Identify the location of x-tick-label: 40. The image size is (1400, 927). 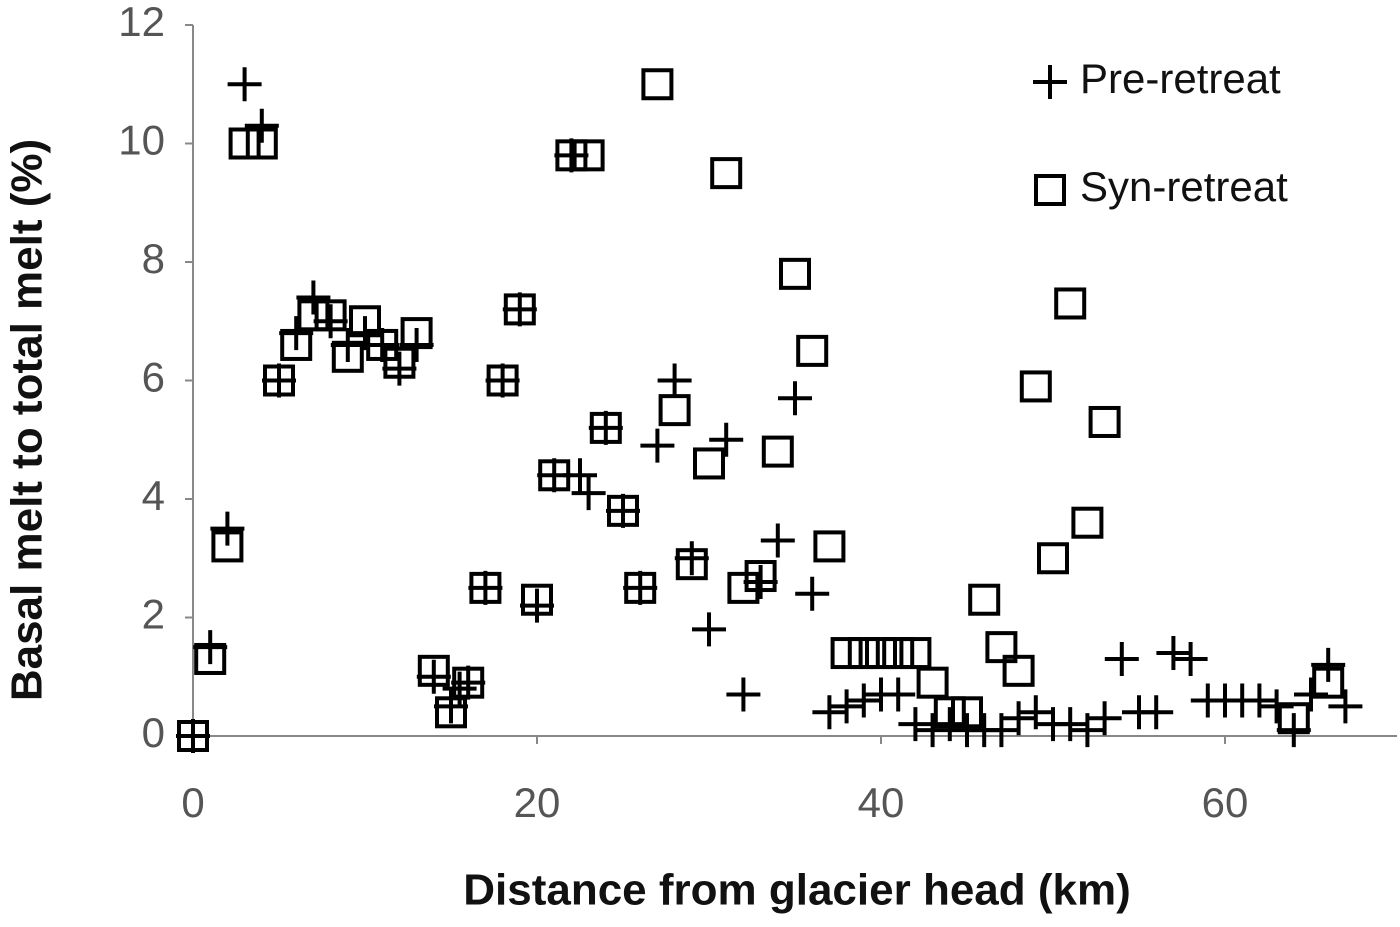
(881, 802).